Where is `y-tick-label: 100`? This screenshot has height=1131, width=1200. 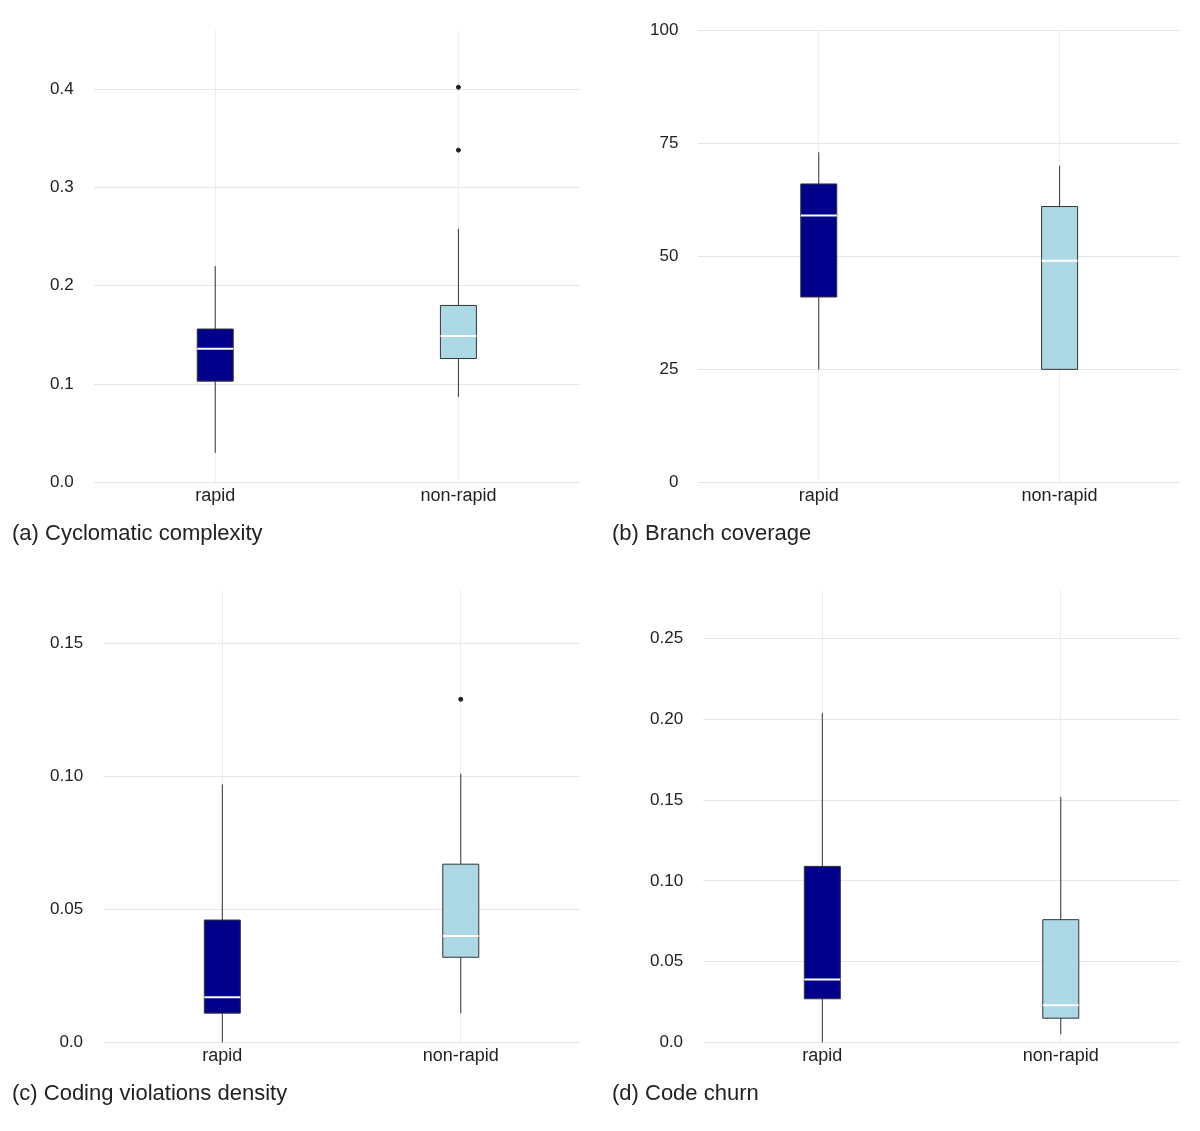 y-tick-label: 100 is located at coordinates (664, 29).